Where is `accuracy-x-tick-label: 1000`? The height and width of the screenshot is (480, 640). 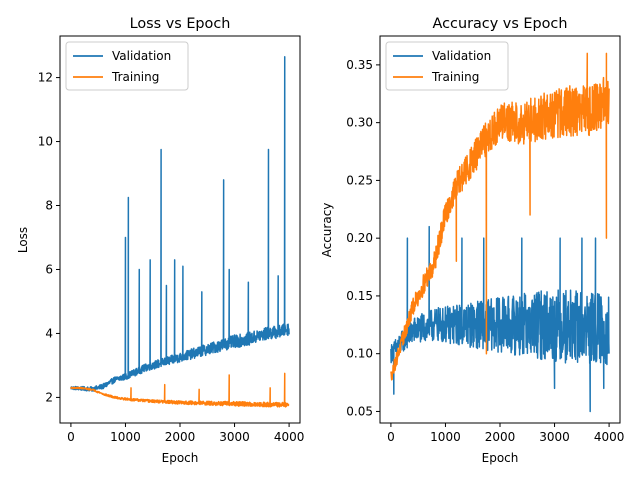
accuracy-x-tick-label: 1000 is located at coordinates (445, 437).